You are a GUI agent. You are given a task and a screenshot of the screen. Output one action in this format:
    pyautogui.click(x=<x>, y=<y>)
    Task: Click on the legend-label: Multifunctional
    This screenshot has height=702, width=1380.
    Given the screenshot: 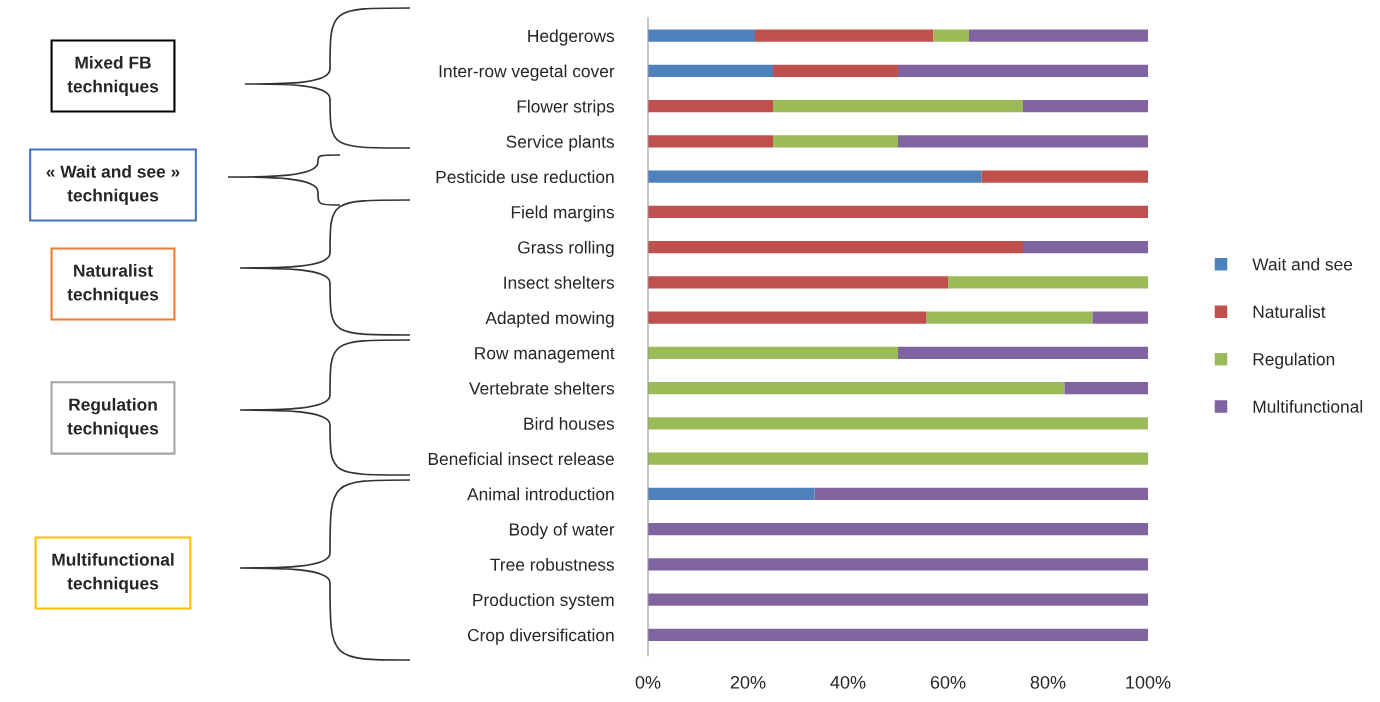 What is the action you would take?
    pyautogui.click(x=1308, y=406)
    